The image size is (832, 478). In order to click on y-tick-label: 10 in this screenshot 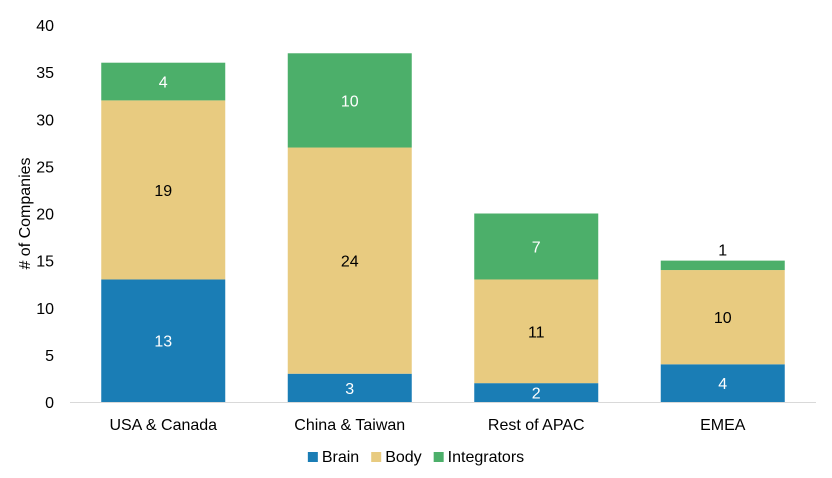, I will do `click(45, 309)`.